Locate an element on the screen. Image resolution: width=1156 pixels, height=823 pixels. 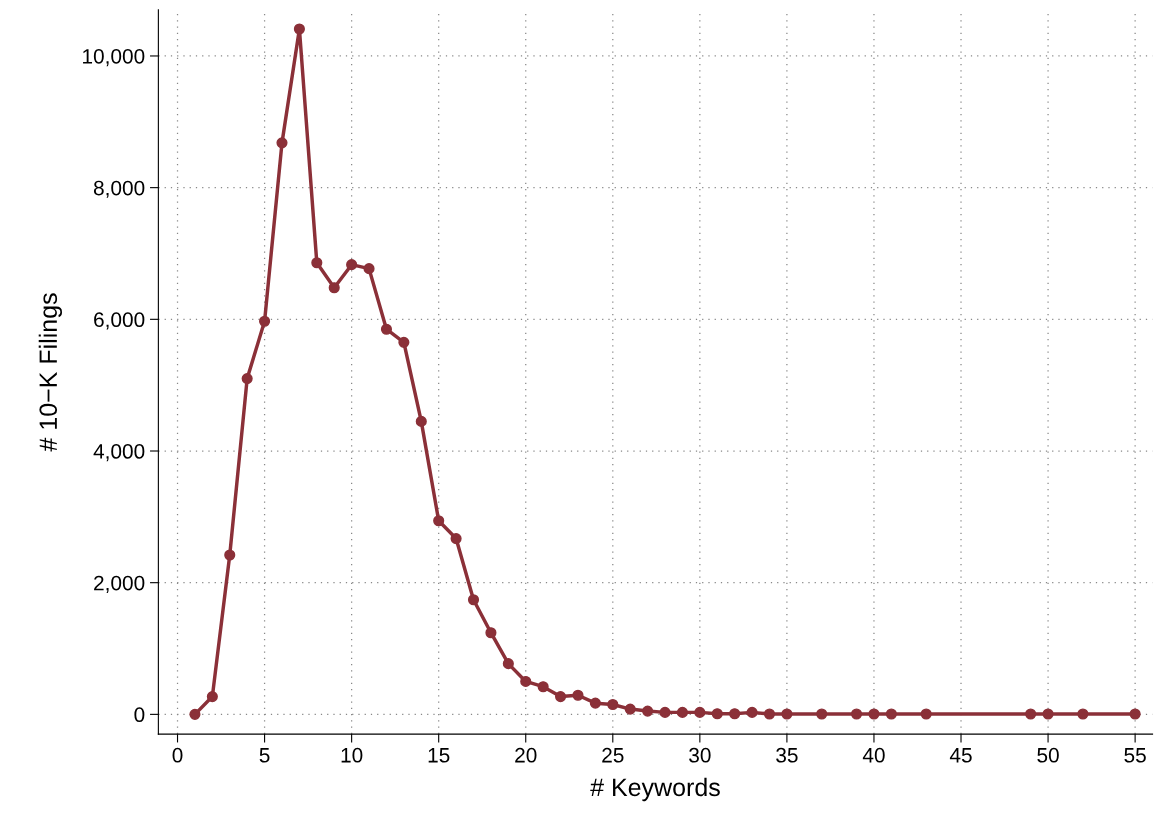
y-tick-label: 2,000 is located at coordinates (119, 584).